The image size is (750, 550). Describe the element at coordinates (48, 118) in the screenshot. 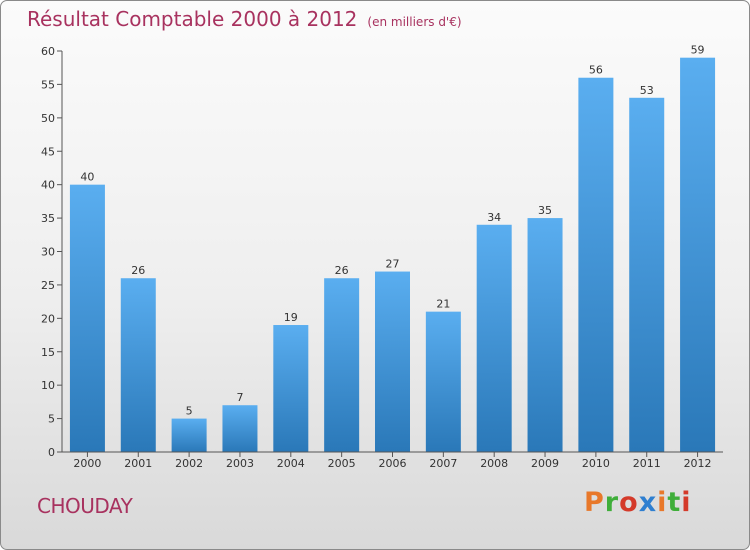

I see `y-tick-label: 50` at that location.